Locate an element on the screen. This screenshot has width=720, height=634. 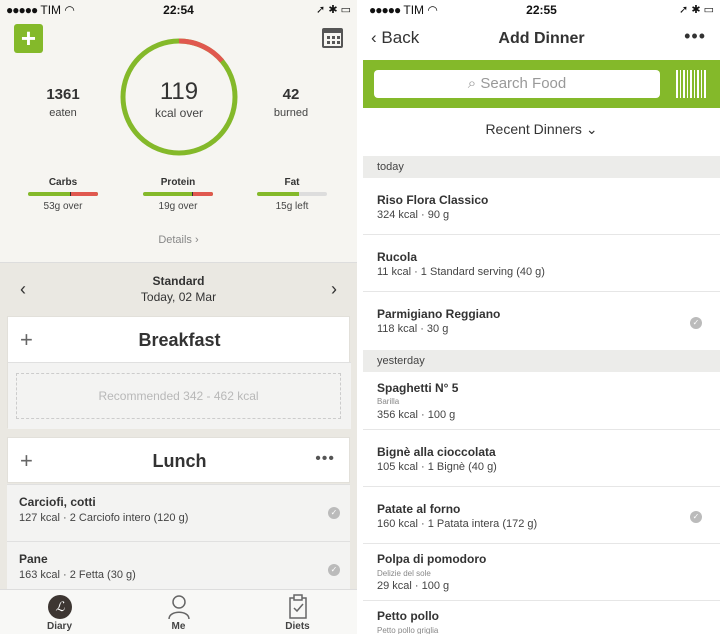
previous-day-button: ‹ is located at coordinates (23, 289).